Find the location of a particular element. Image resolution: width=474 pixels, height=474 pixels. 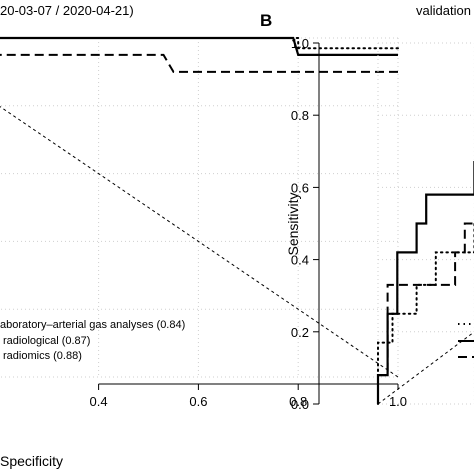

panel-letter-b: B is located at coordinates (266, 20).